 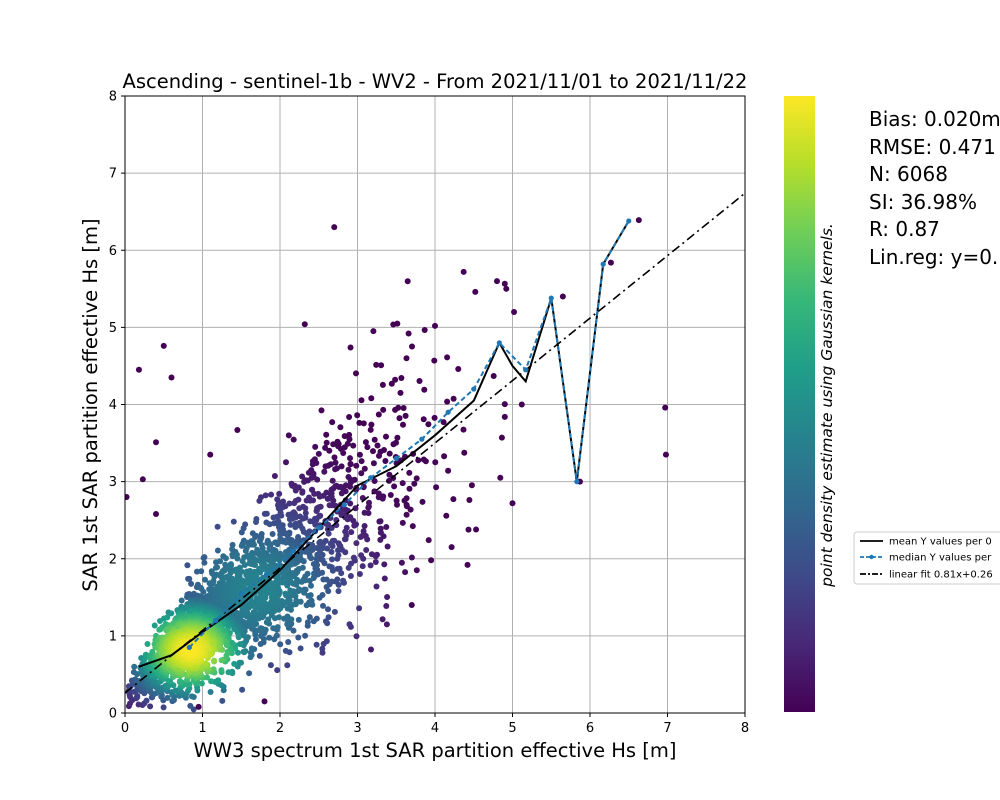 I want to click on stat-n: N: 6068, so click(x=908, y=174).